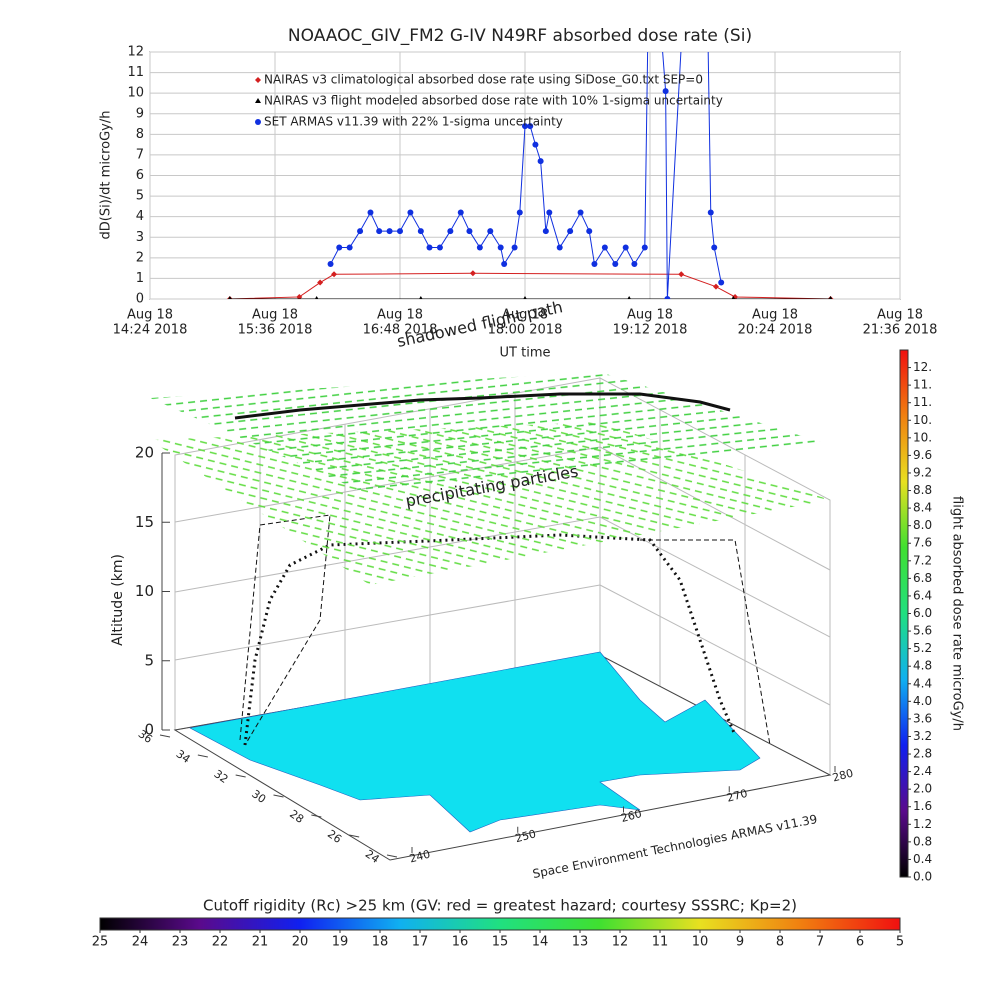 Image resolution: width=1000 pixels, height=1000 pixels. I want to click on lon-tick-label: 260, so click(632, 816).